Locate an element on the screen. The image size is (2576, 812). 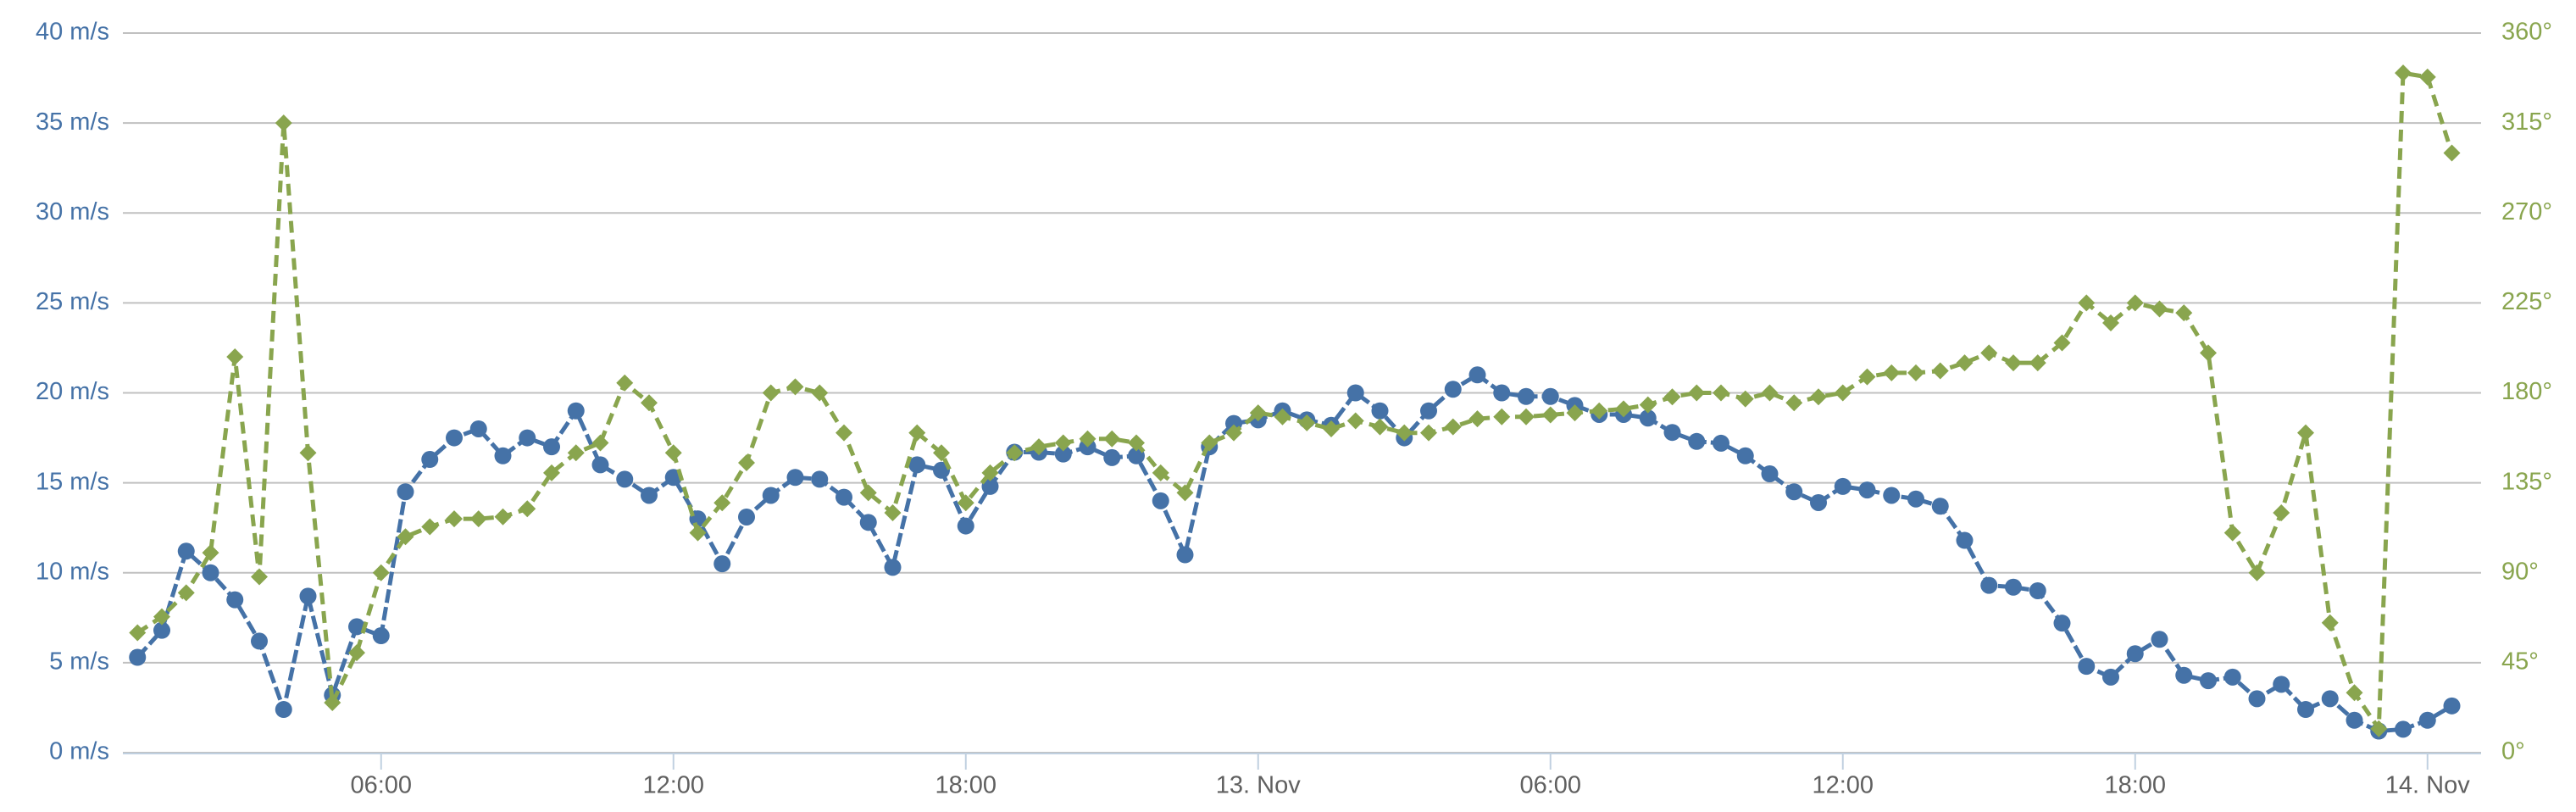
x-tick-label: 18:00 is located at coordinates (2135, 786).